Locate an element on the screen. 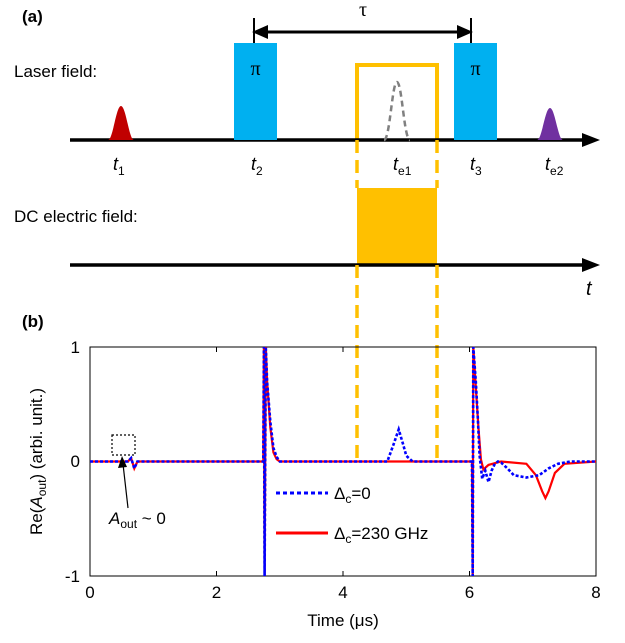 The height and width of the screenshot is (643, 625). y-tick-1: 1 is located at coordinates (75, 347).